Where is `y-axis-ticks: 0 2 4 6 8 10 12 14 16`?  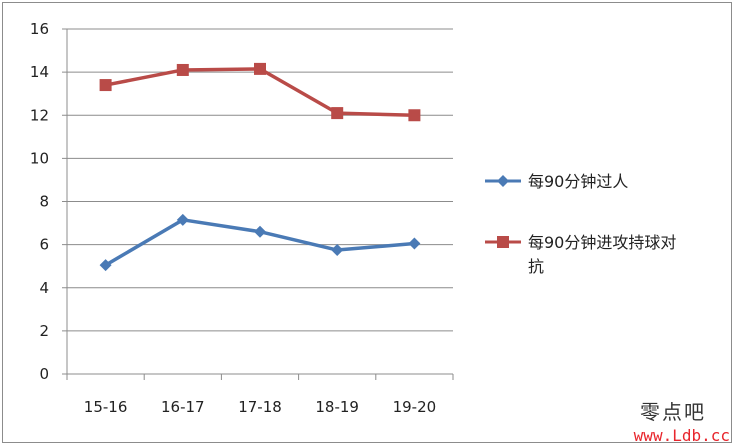
y-axis-ticks: 0 2 4 6 8 10 12 14 16 is located at coordinates (48, 201).